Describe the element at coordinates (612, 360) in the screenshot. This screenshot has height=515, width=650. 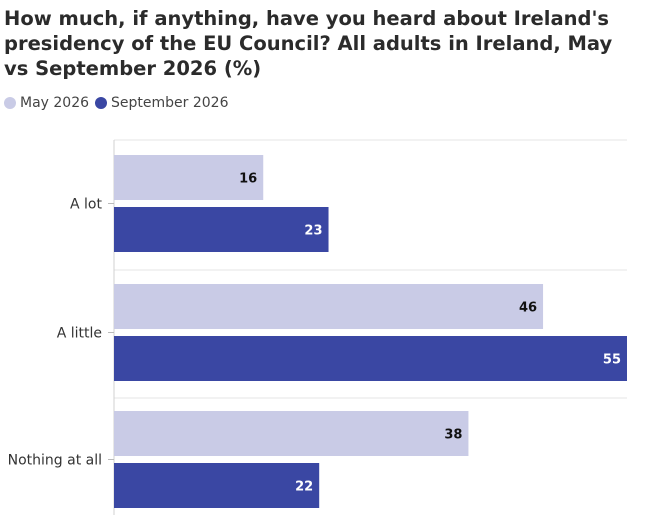
I see `value-label-september-2026-1: 55` at that location.